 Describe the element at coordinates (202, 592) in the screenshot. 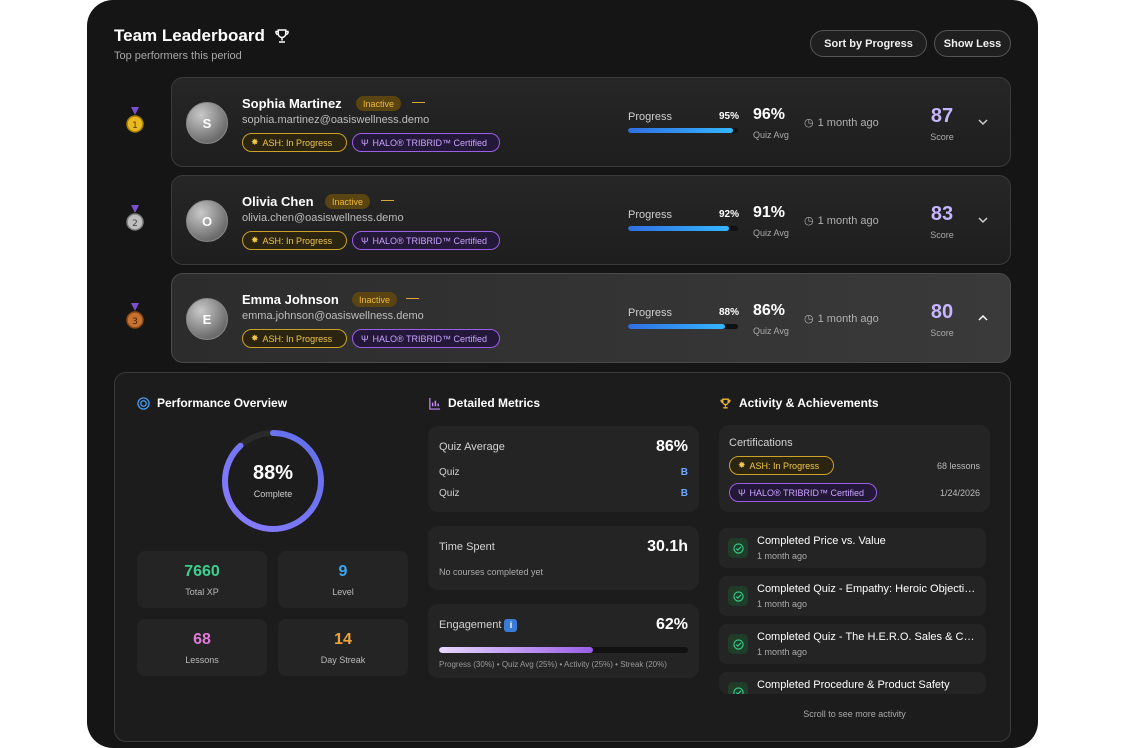

I see `stat-label: Total XP` at that location.